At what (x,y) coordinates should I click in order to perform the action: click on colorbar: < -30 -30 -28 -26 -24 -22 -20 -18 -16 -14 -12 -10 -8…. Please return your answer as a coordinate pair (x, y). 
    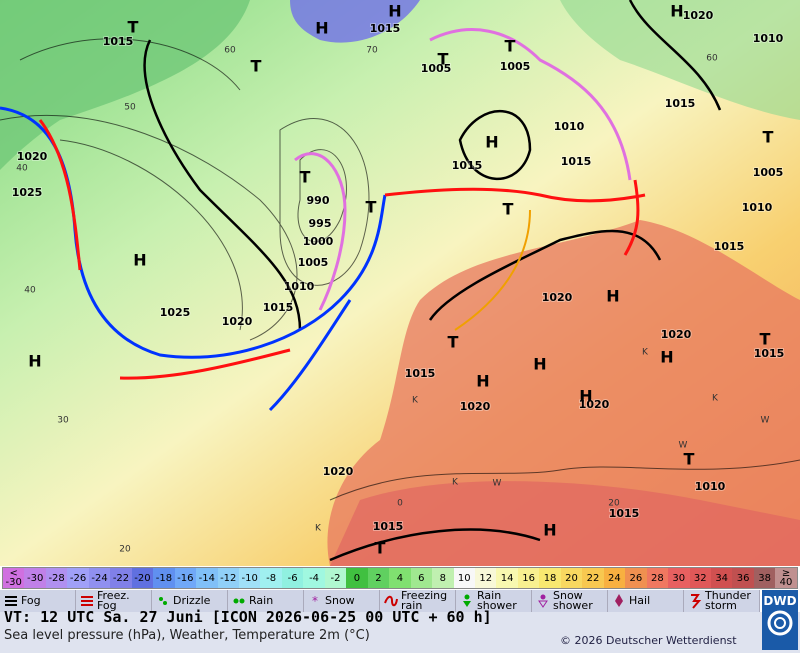
    Looking at the image, I should click on (400, 578).